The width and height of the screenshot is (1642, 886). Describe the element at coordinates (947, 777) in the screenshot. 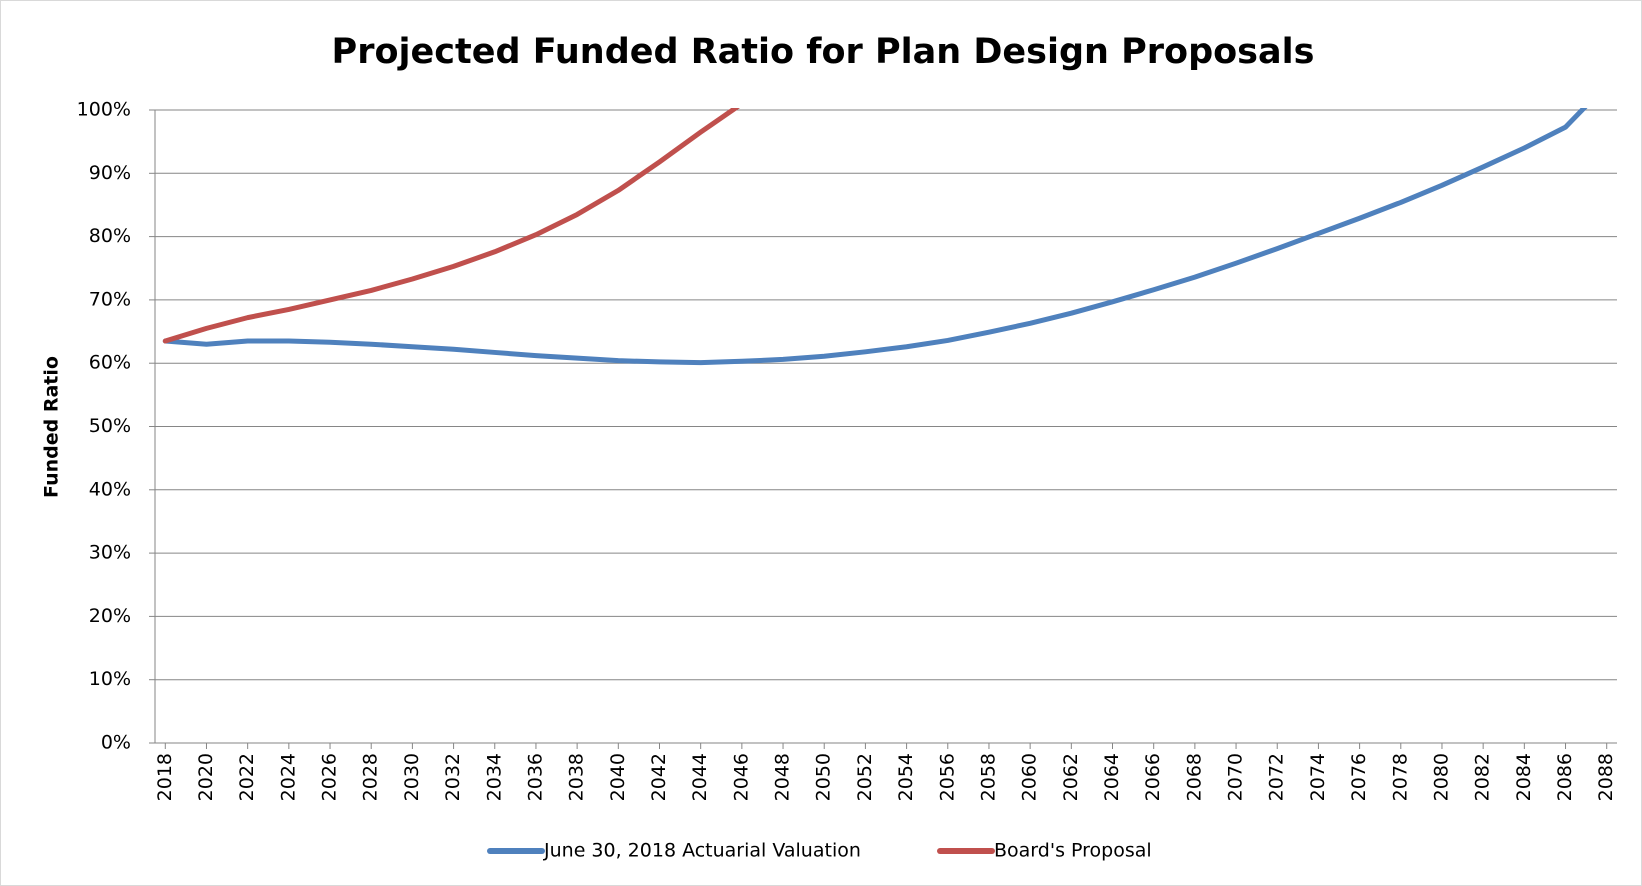

I see `x-tick-label: 2056` at that location.